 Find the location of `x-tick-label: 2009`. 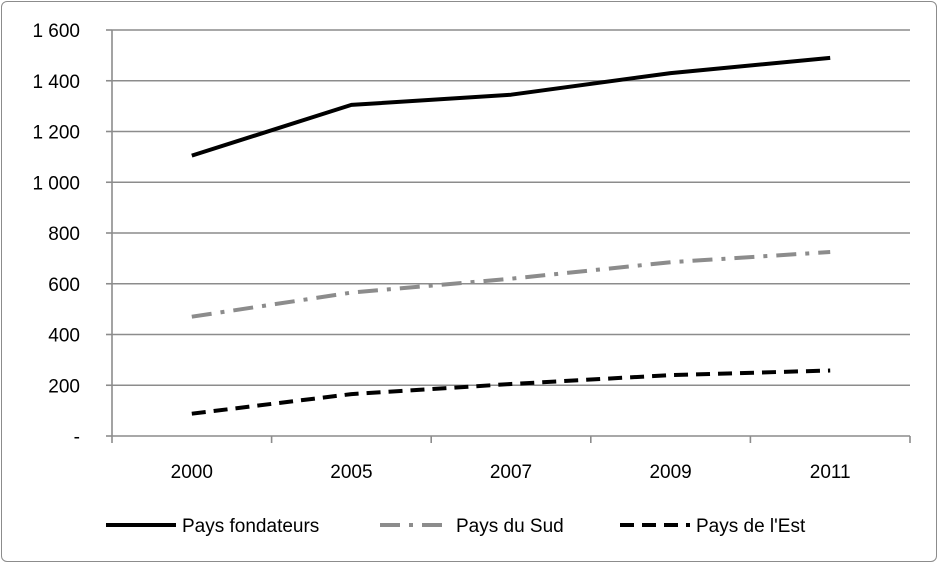

x-tick-label: 2009 is located at coordinates (670, 472).